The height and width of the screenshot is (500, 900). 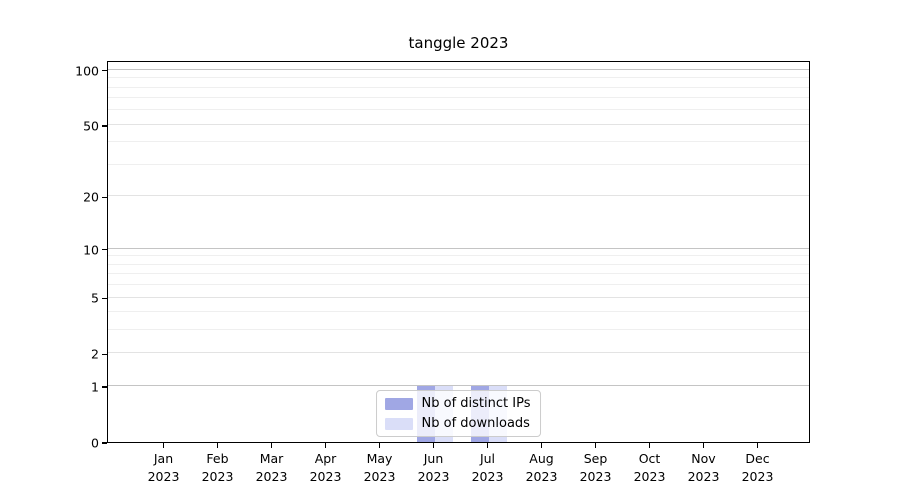 I want to click on x-axis-tick-label: Jun 2023, so click(x=433, y=468).